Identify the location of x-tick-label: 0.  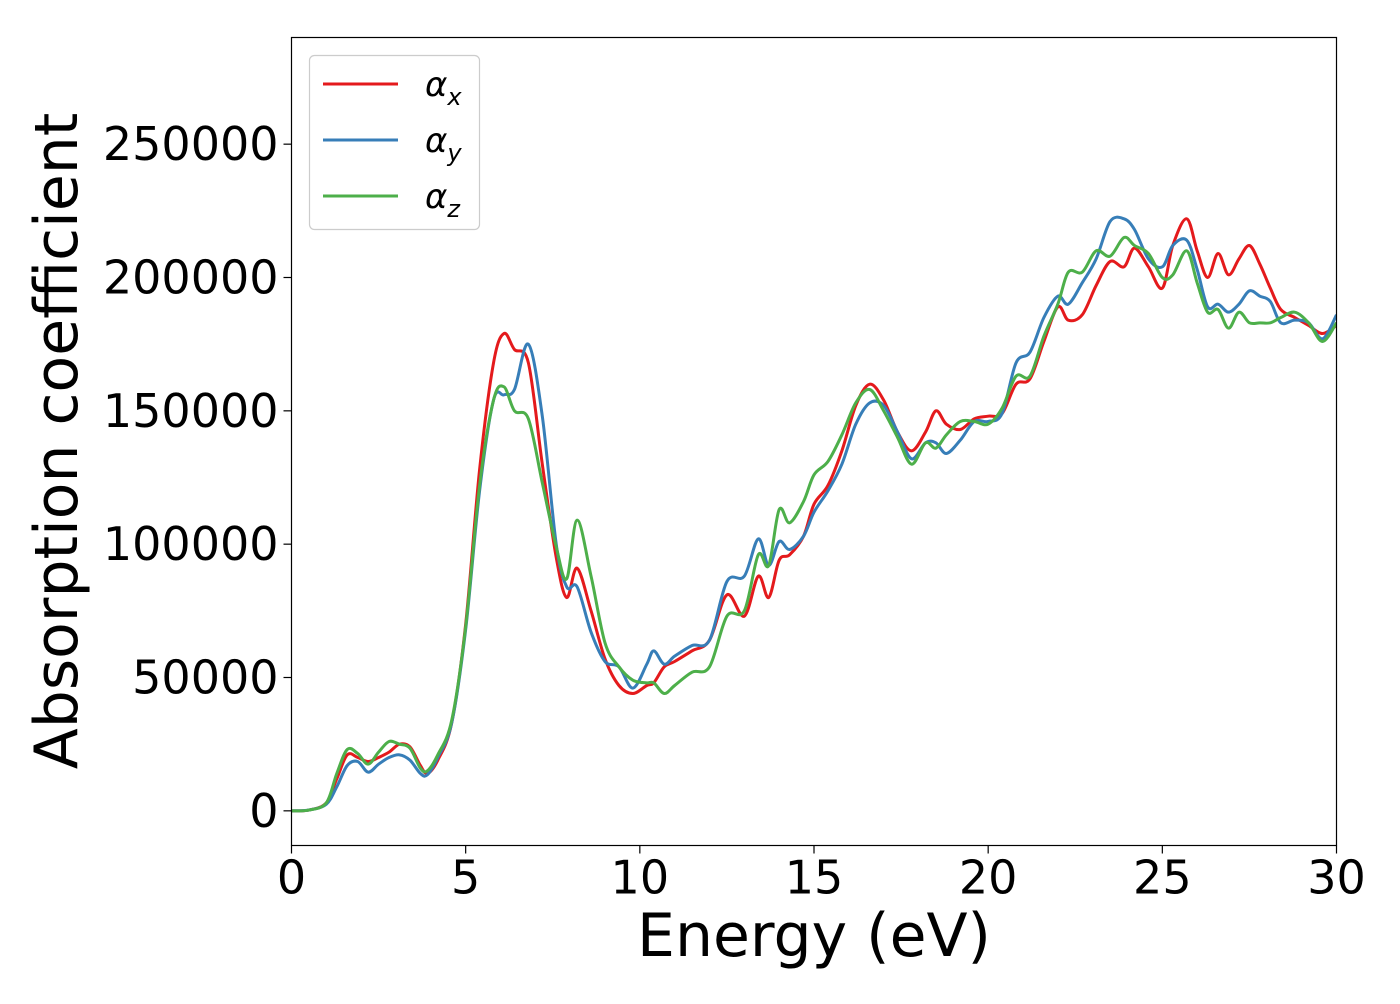
(291, 878).